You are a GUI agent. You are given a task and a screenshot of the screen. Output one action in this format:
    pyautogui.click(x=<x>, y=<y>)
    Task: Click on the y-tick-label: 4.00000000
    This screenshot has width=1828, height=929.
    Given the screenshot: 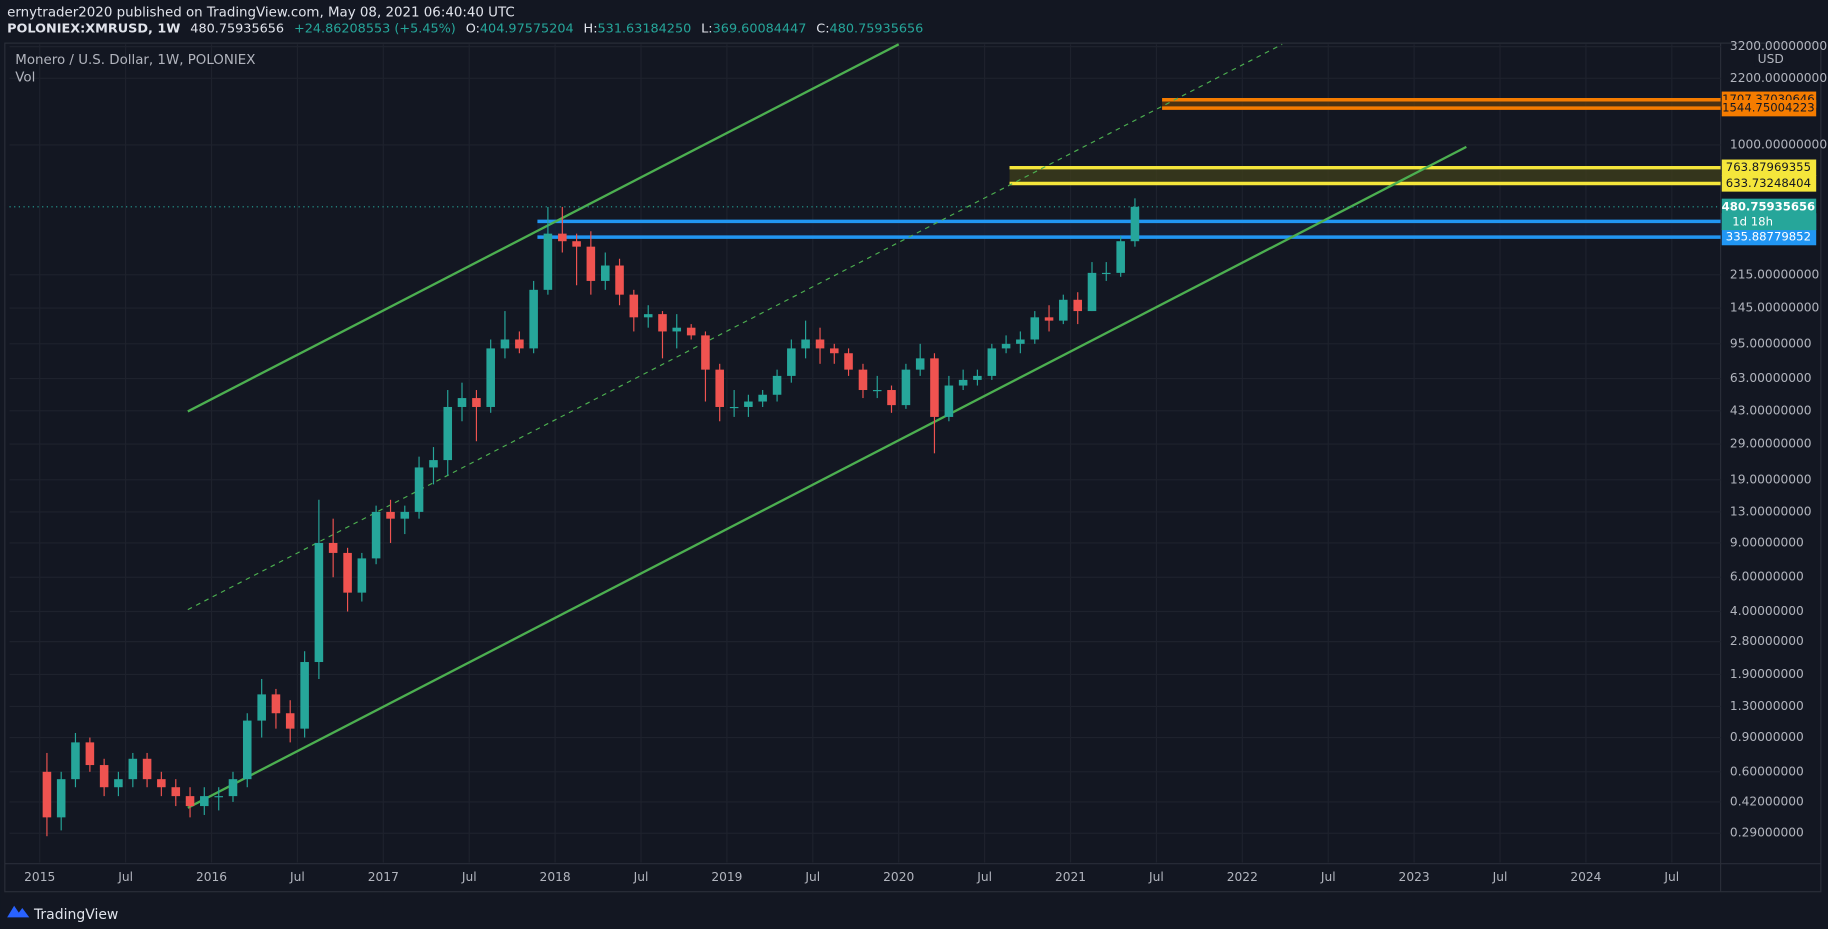 What is the action you would take?
    pyautogui.click(x=1767, y=611)
    